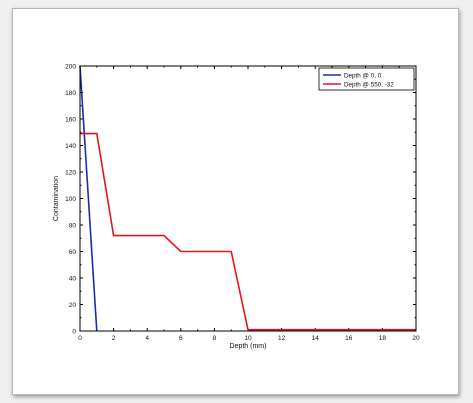 This screenshot has height=403, width=473. What do you see at coordinates (349, 338) in the screenshot?
I see `x-tick-label: 16` at bounding box center [349, 338].